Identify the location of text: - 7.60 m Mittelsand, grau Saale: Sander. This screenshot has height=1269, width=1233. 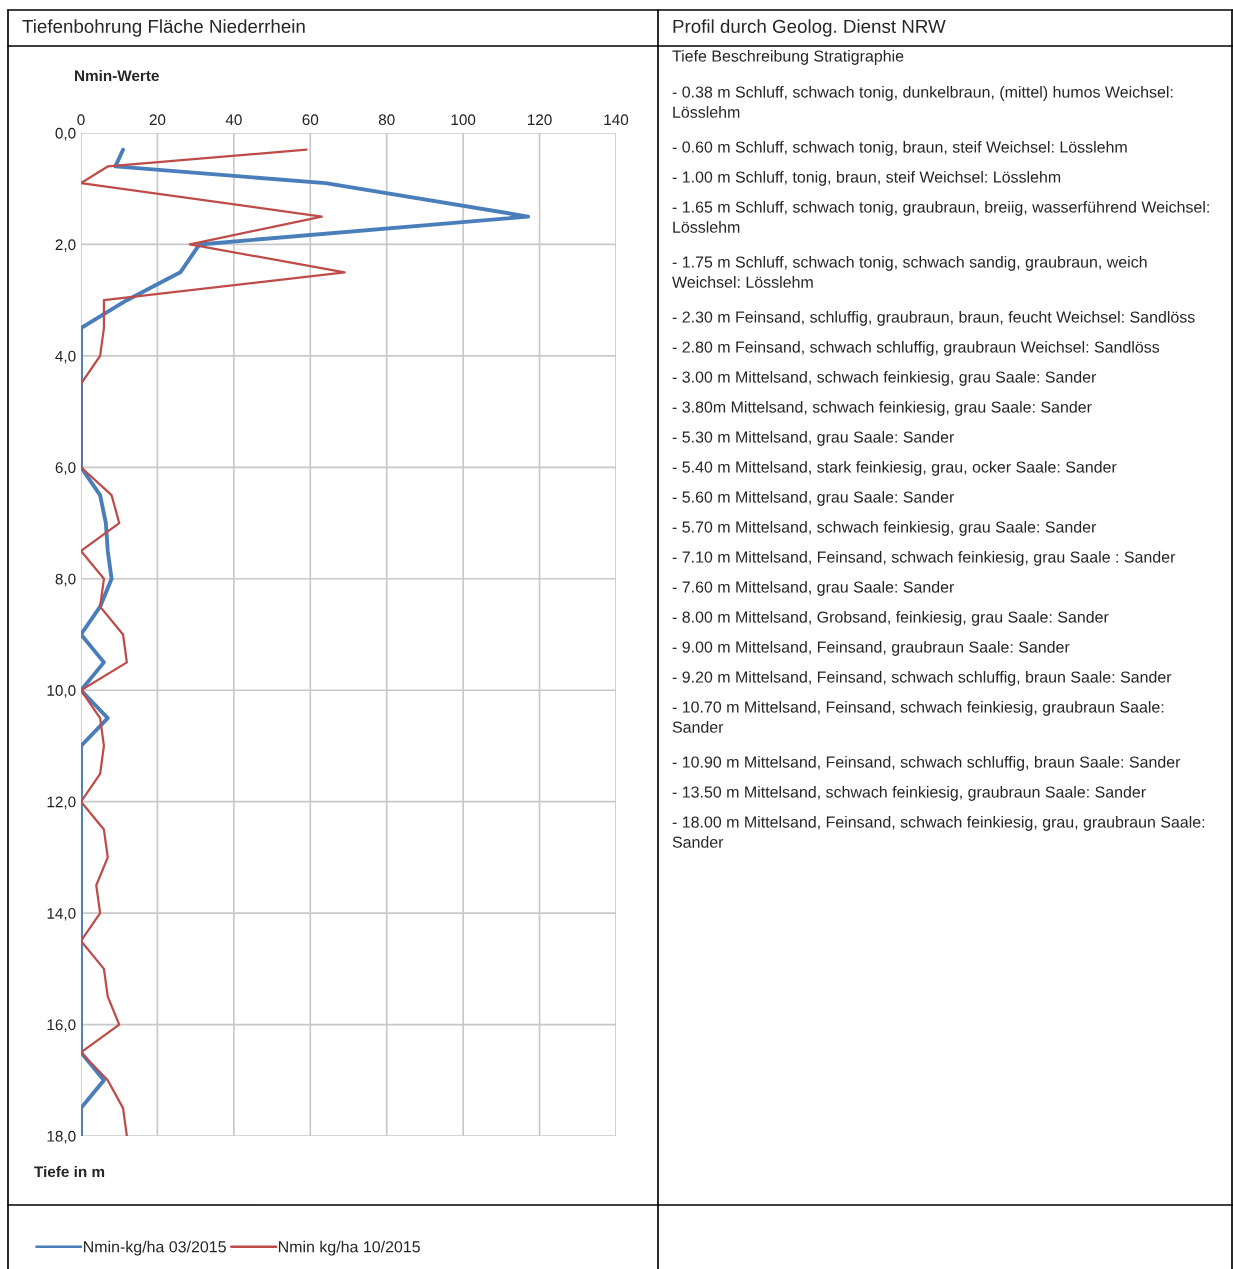
(813, 588).